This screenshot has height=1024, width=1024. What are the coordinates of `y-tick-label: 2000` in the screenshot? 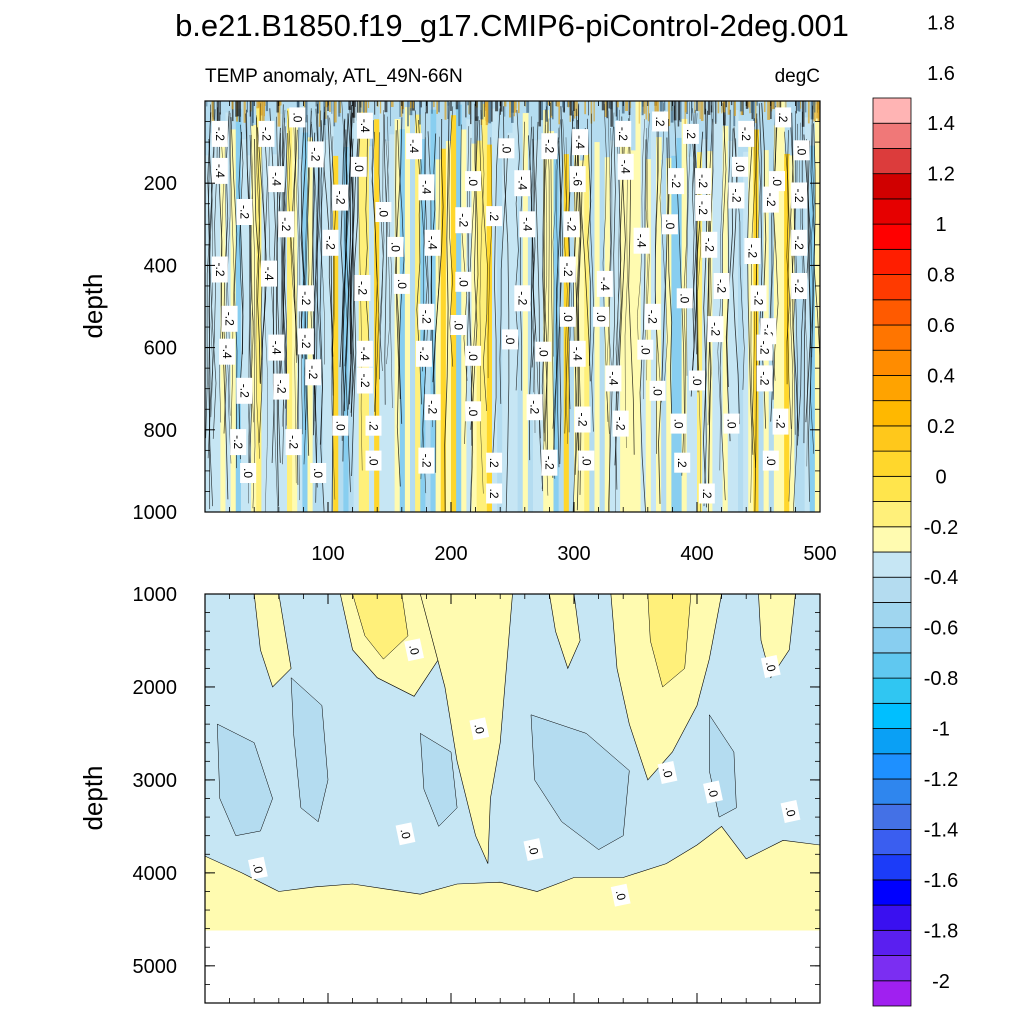 It's located at (155, 688).